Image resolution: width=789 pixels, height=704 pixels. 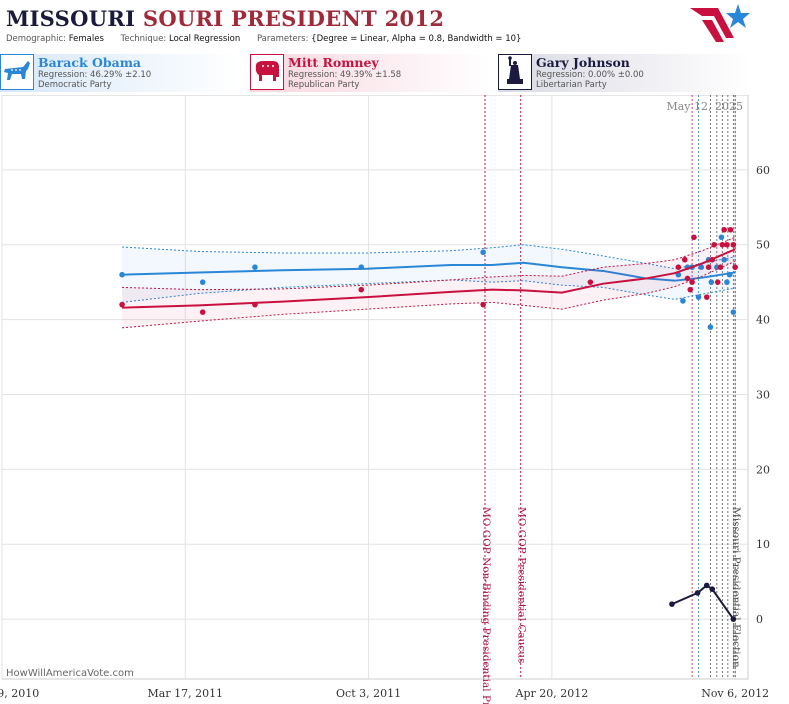 I want to click on x-tick-label: Aug 29, 2010, so click(x=19, y=693).